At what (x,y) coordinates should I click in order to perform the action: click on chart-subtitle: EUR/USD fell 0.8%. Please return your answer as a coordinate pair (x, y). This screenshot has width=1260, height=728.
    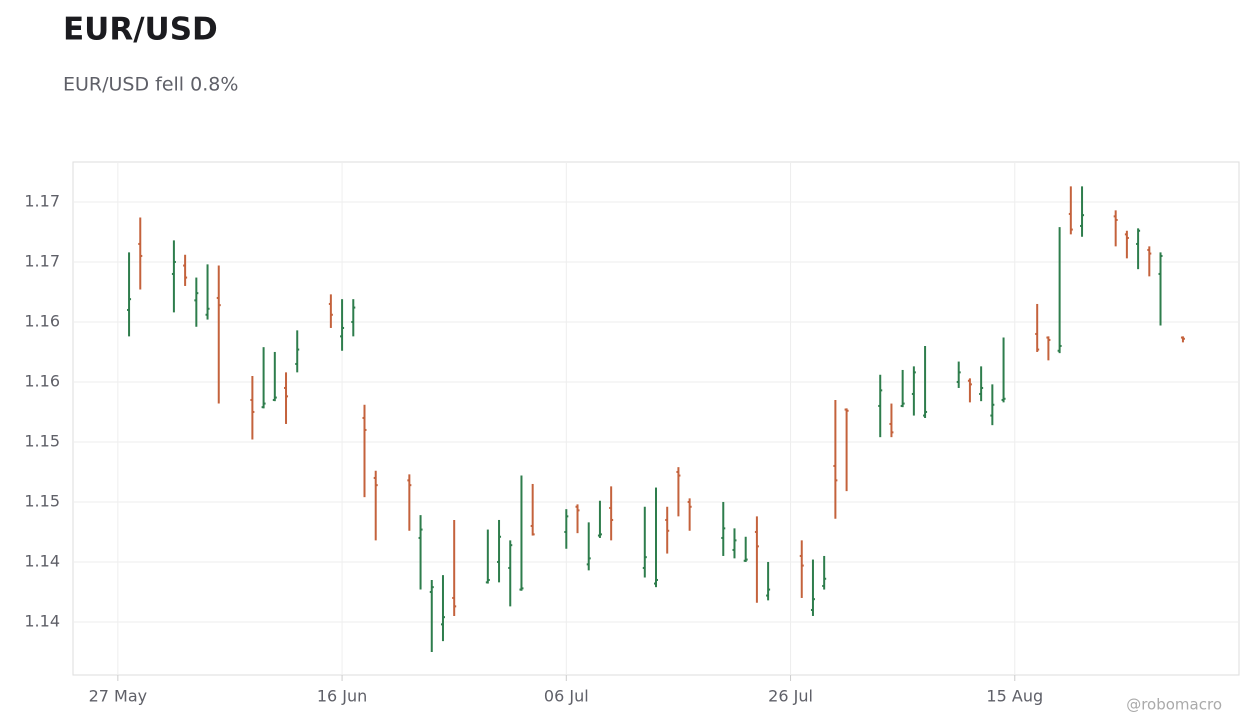
    Looking at the image, I should click on (150, 85).